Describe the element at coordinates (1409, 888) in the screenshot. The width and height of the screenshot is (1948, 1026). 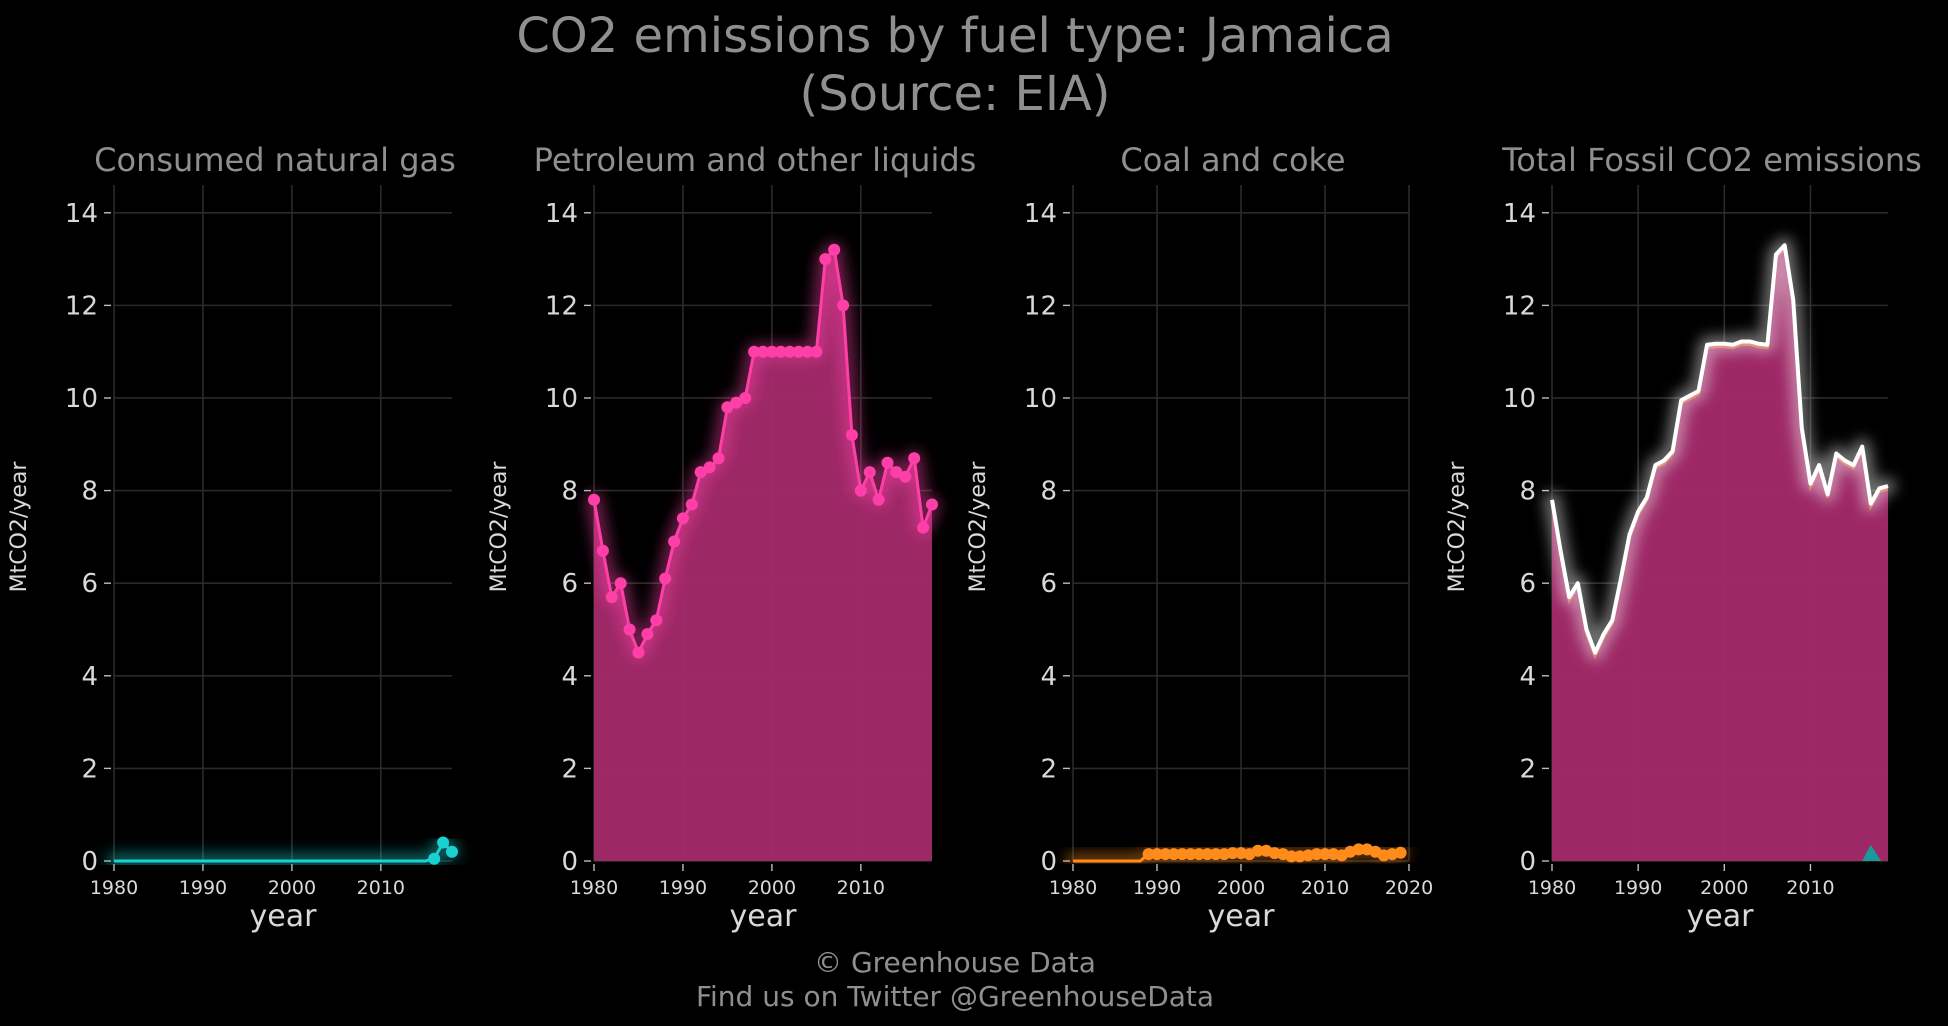
I see `x-tick-label: 2020` at that location.